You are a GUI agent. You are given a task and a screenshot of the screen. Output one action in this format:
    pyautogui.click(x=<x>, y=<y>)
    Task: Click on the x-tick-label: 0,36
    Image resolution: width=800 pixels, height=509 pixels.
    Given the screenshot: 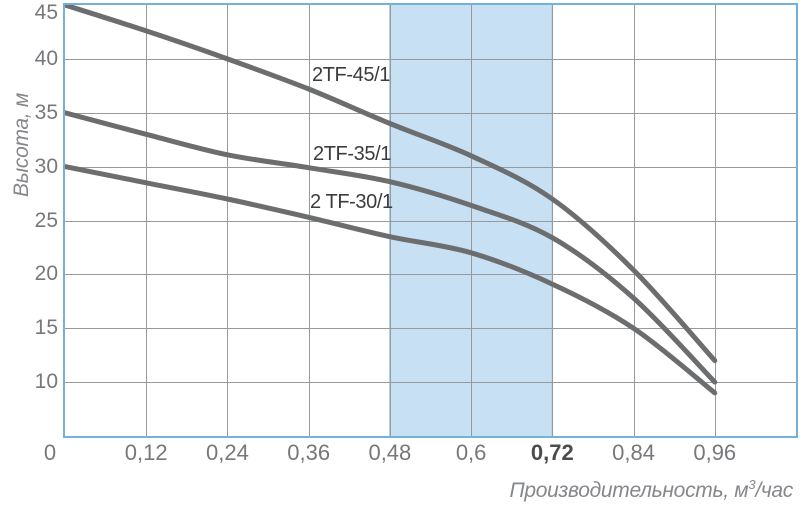 What is the action you would take?
    pyautogui.click(x=309, y=452)
    